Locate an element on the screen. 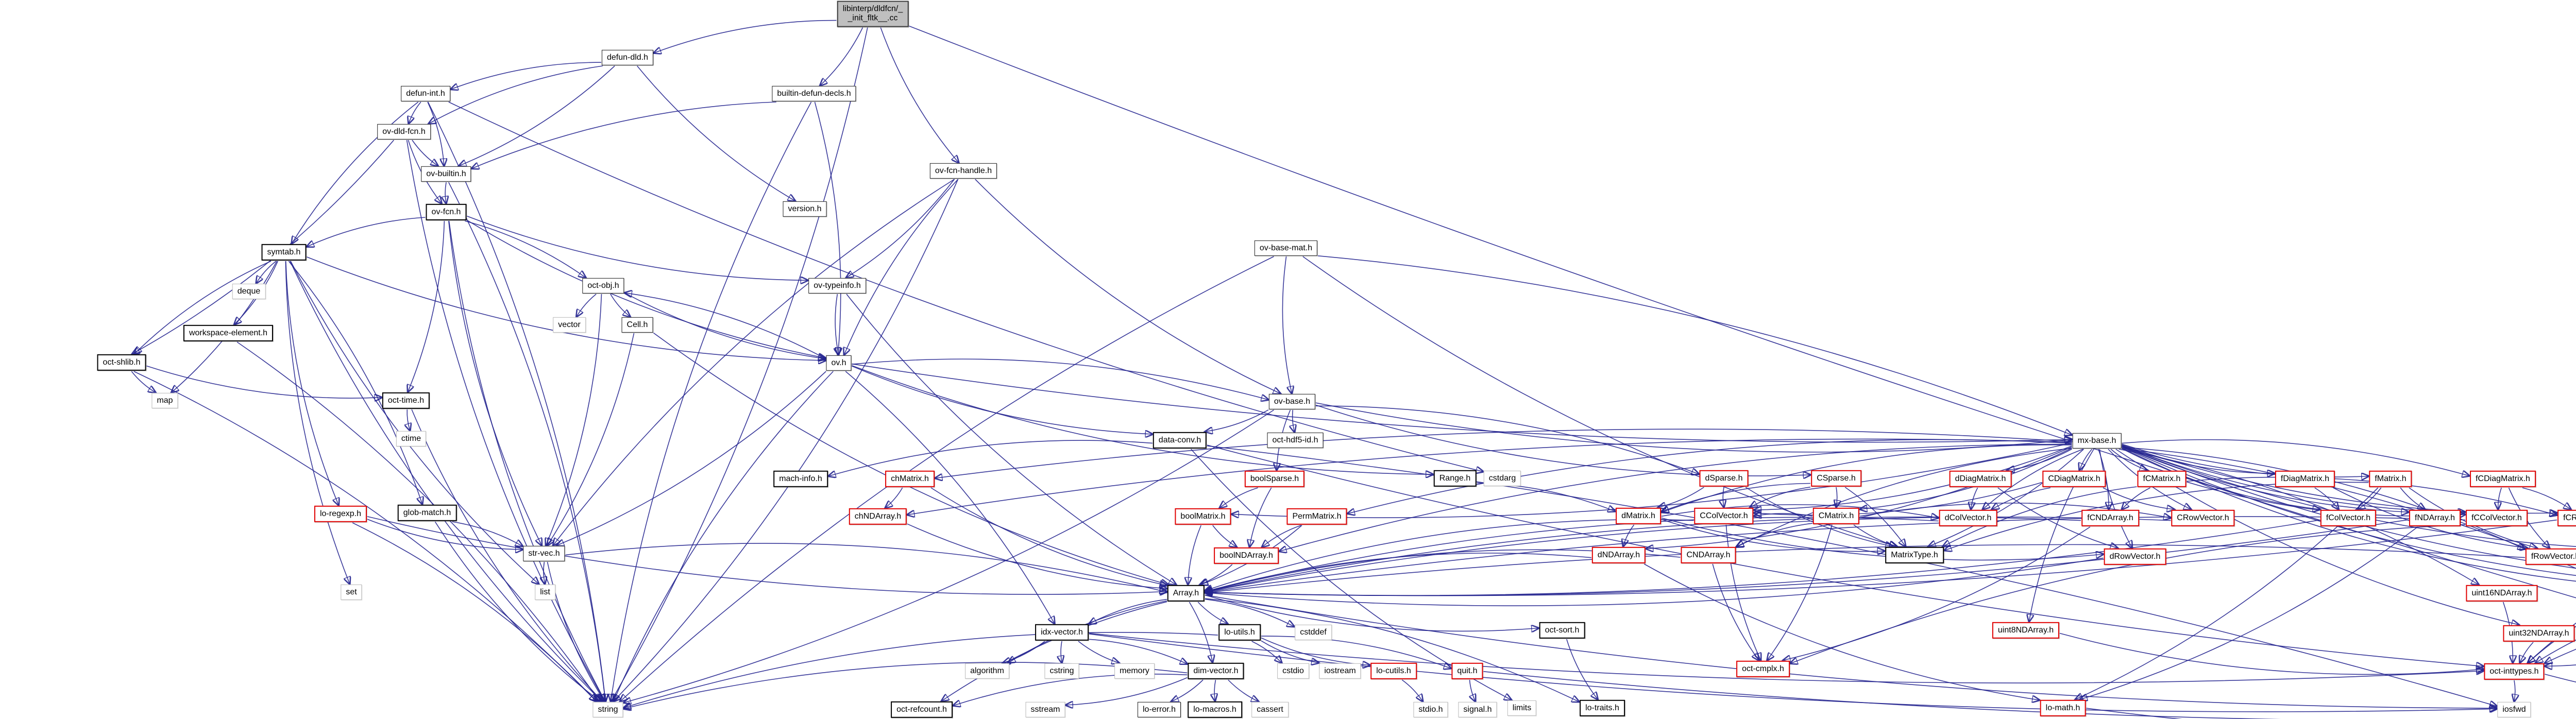 The height and width of the screenshot is (719, 2576). graph-node-symtab-h: symtab.h is located at coordinates (284, 252).